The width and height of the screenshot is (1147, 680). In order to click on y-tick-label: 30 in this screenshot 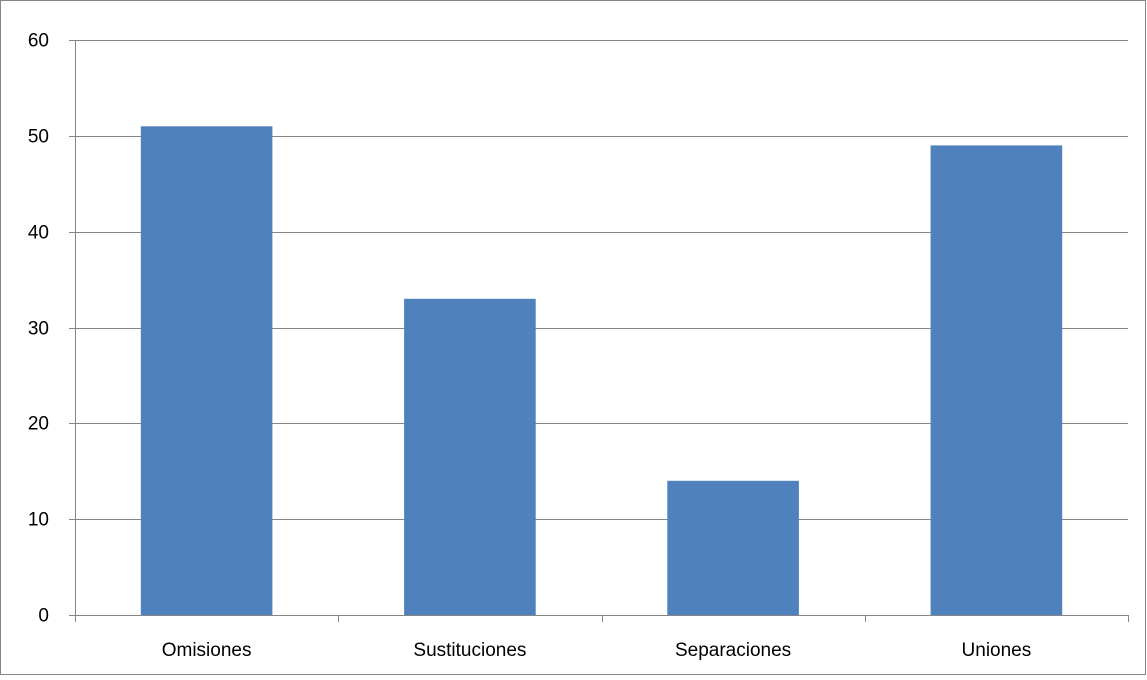, I will do `click(38, 329)`.